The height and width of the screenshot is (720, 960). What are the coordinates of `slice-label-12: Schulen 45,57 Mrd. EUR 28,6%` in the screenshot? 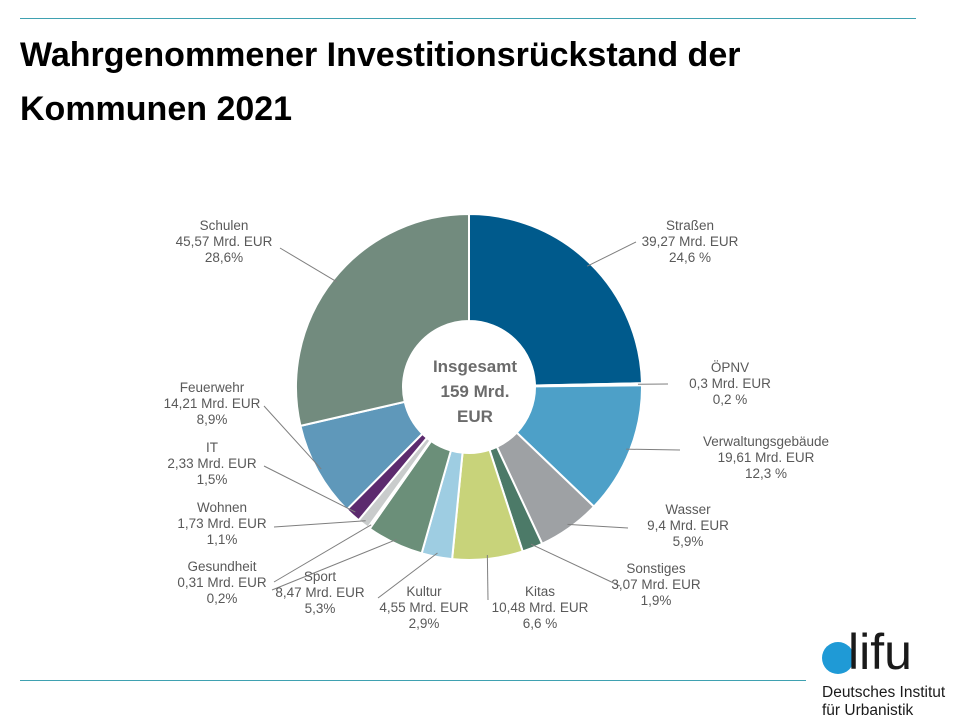 It's located at (224, 241).